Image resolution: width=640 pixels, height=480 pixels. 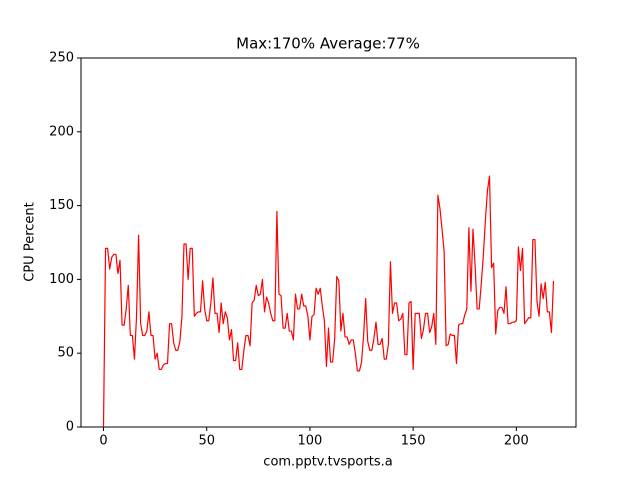 I want to click on x-axis-label: com.pptv.tvsports.a, so click(x=327, y=462).